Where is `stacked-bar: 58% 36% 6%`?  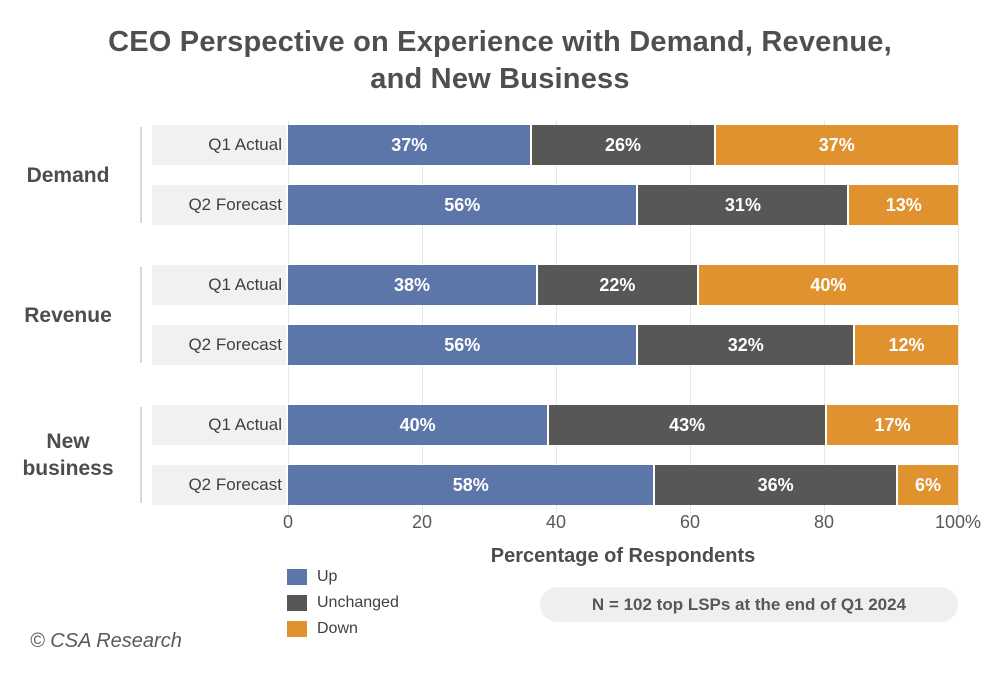 stacked-bar: 58% 36% 6% is located at coordinates (623, 485).